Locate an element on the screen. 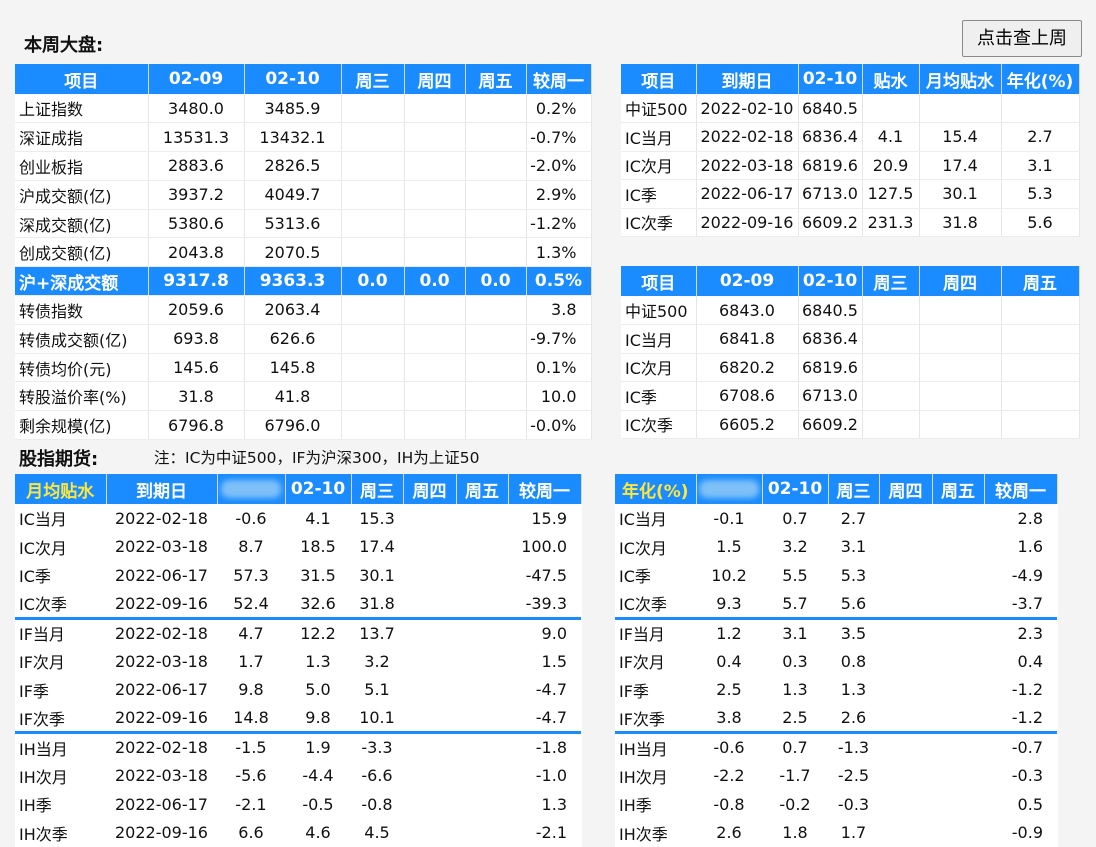  cell-value: -6.6 is located at coordinates (377, 776).